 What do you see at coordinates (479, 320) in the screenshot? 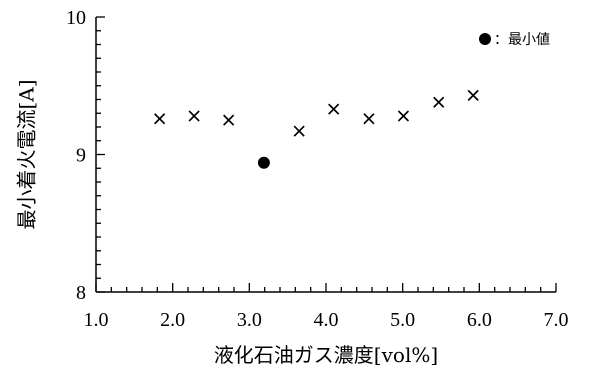
I see `x-tick-label: 6.0` at bounding box center [479, 320].